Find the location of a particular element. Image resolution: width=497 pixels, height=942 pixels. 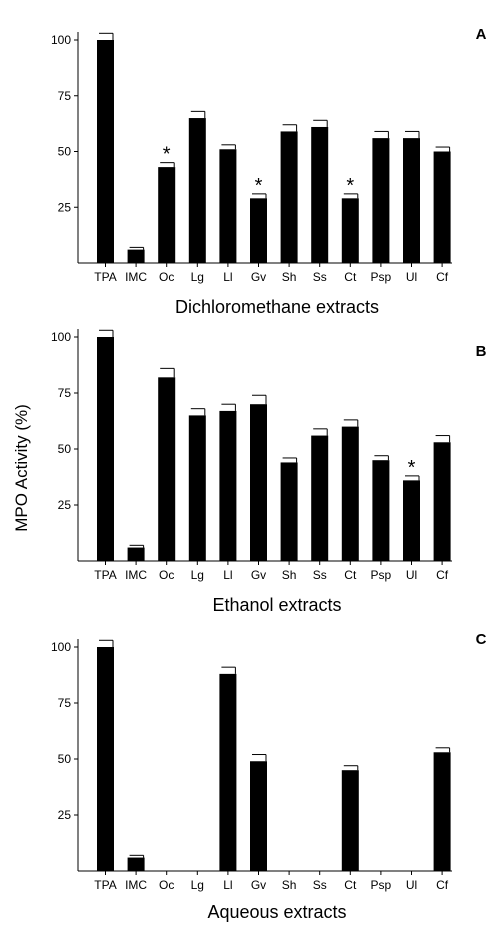

panel-letter: A is located at coordinates (481, 34).